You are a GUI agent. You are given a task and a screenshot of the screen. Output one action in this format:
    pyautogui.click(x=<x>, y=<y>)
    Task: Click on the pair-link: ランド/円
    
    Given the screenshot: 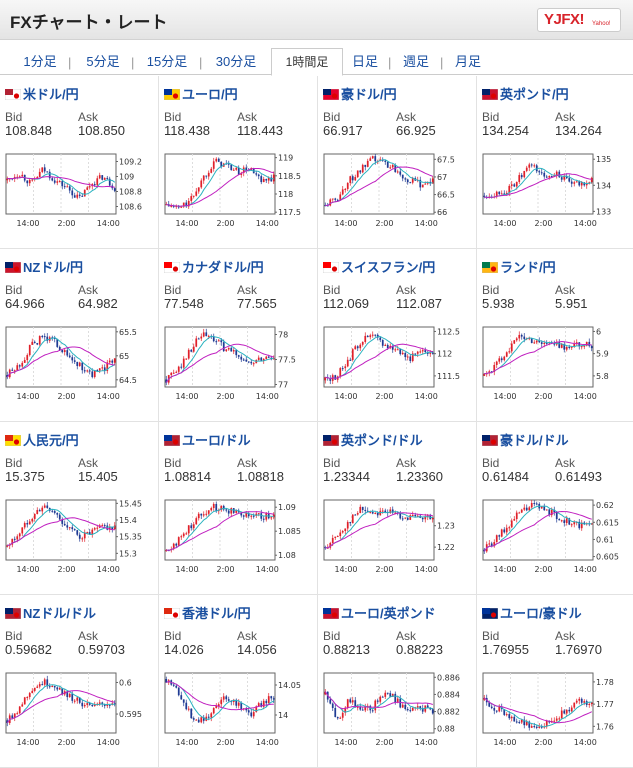 What is the action you would take?
    pyautogui.click(x=519, y=266)
    